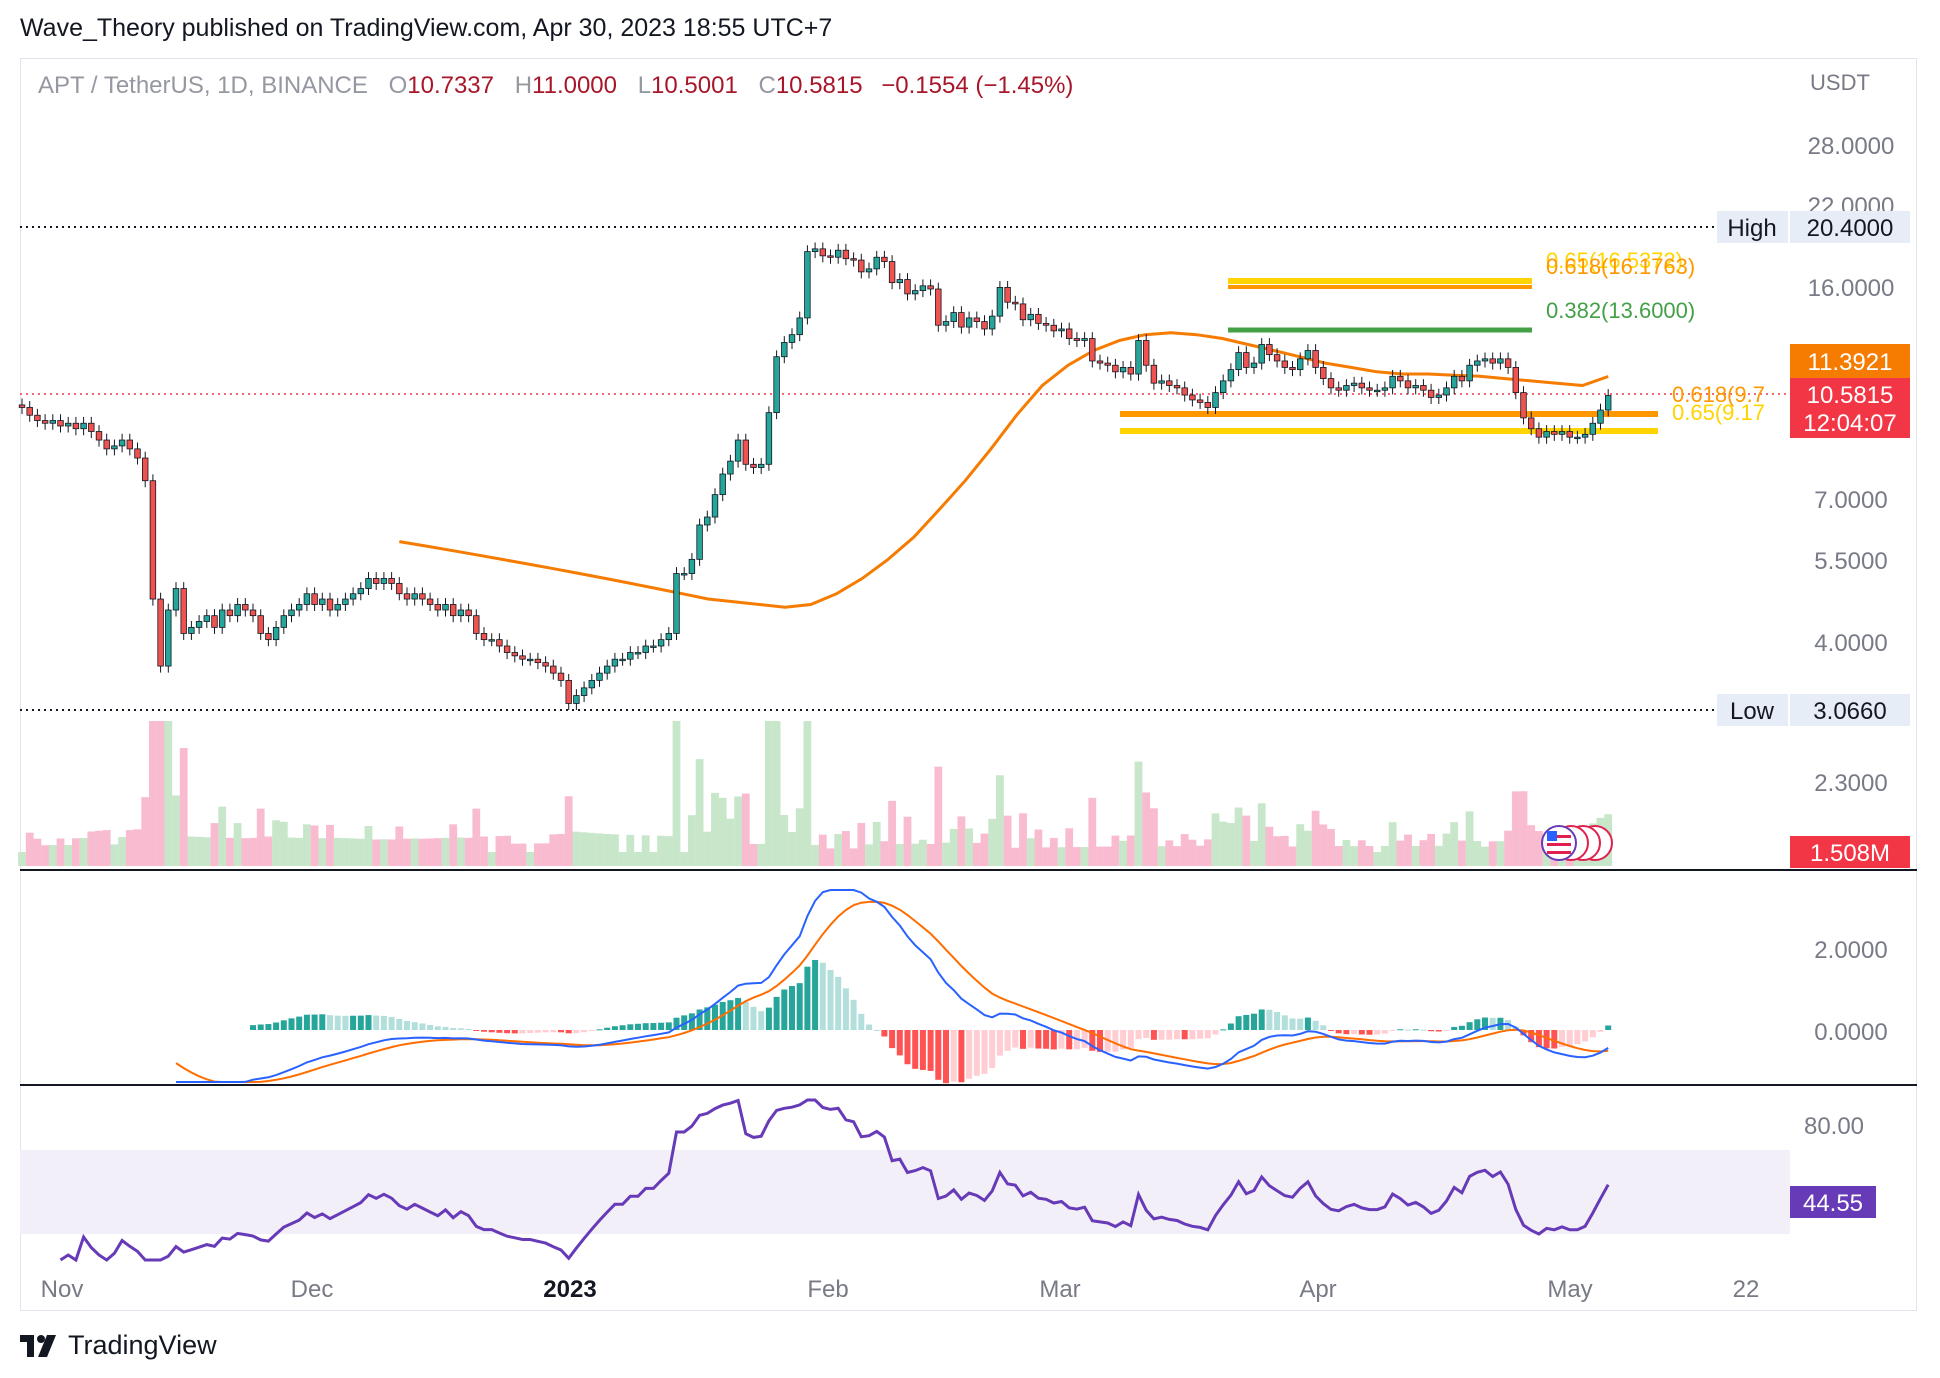 The width and height of the screenshot is (1940, 1378). What do you see at coordinates (1751, 228) in the screenshot?
I see `high-tag-label: High` at bounding box center [1751, 228].